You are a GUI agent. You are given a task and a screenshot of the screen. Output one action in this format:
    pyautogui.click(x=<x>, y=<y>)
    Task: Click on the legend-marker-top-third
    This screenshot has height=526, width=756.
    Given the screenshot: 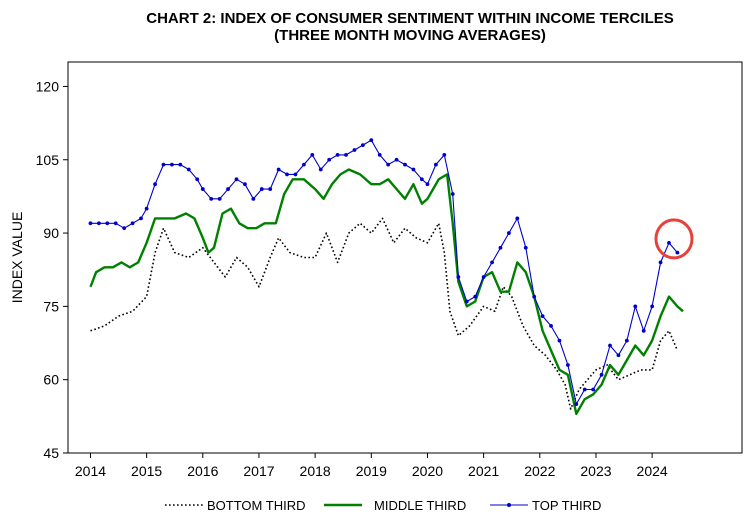 What is the action you would take?
    pyautogui.click(x=509, y=505)
    